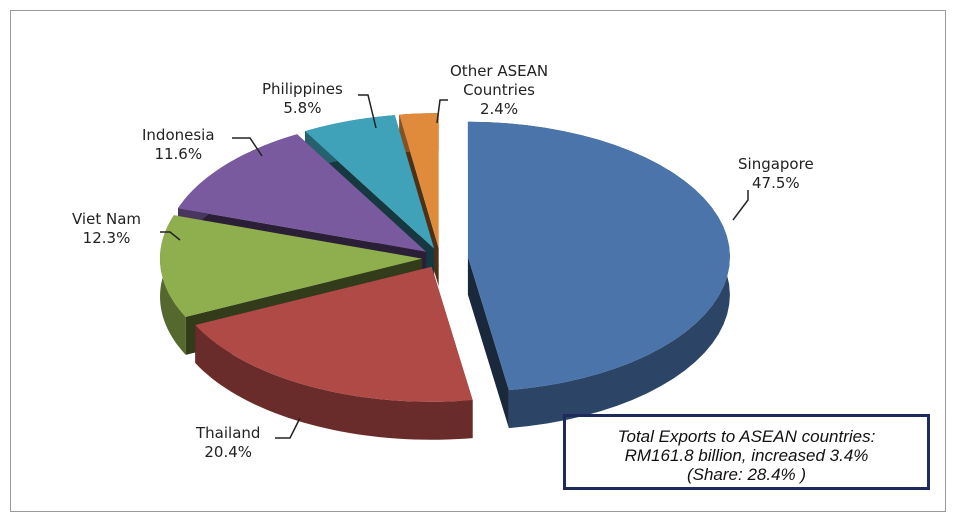  I want to click on label-indonesia: Indonesia 11.6%, so click(178, 145).